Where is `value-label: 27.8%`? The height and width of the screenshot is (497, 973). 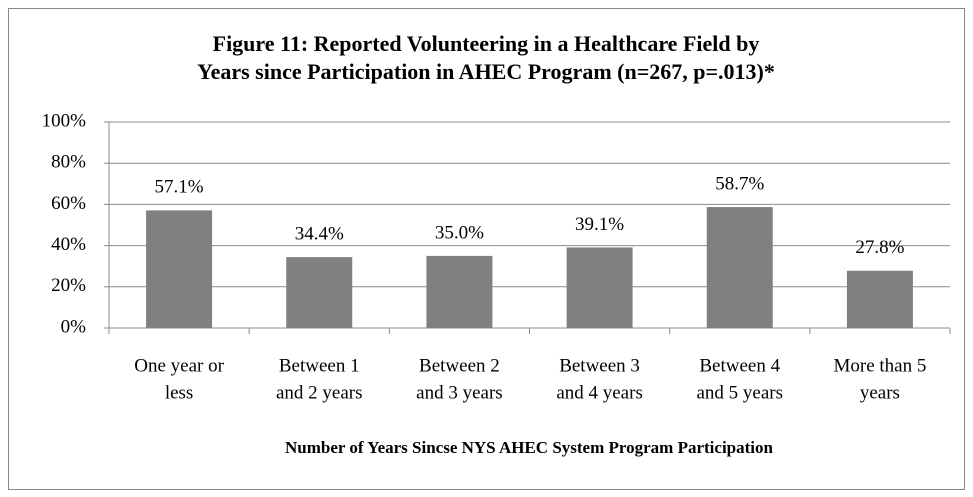 value-label: 27.8% is located at coordinates (879, 247).